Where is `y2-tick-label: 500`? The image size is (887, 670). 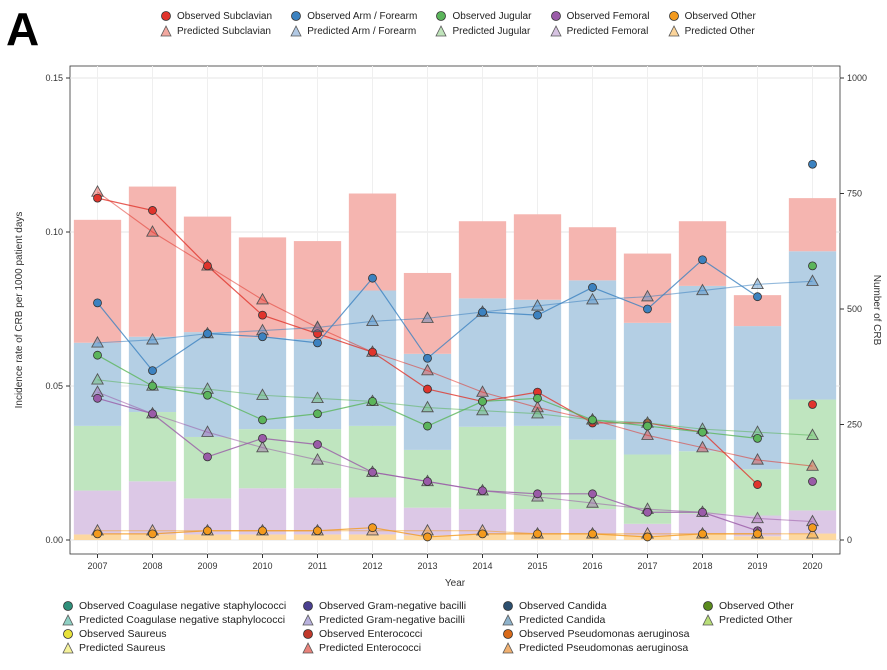 y2-tick-label: 500 is located at coordinates (854, 309).